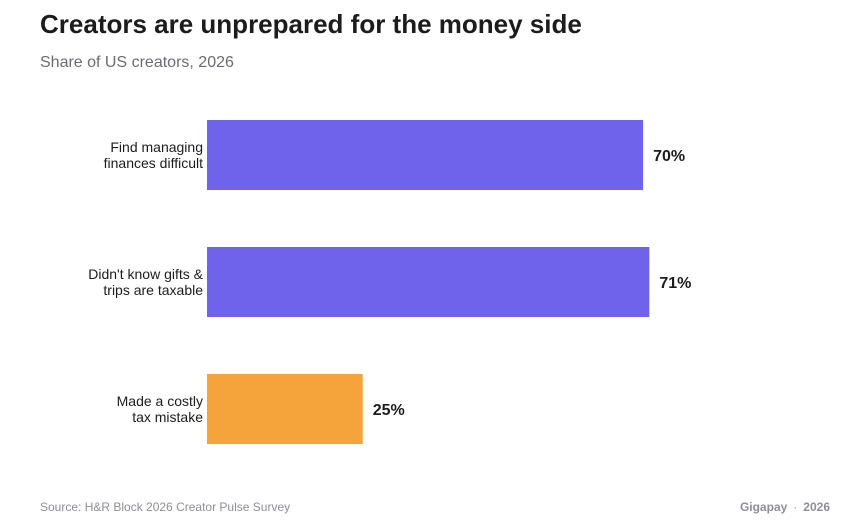 The image size is (867, 527). What do you see at coordinates (669, 156) in the screenshot?
I see `value-label-1: 70%` at bounding box center [669, 156].